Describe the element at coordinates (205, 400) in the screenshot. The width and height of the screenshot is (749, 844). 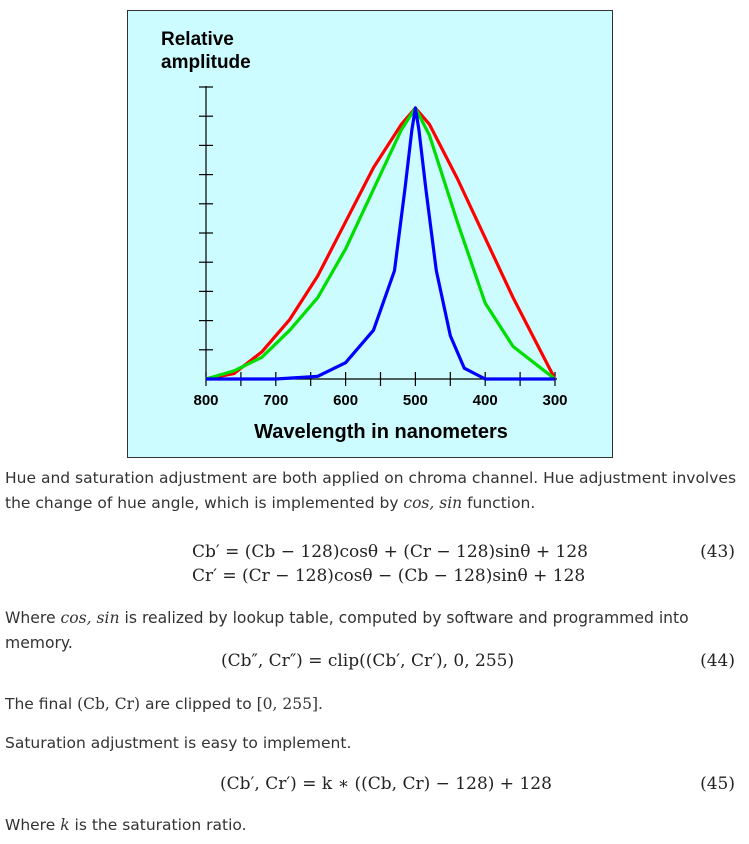
I see `x-tick-label: 800` at that location.